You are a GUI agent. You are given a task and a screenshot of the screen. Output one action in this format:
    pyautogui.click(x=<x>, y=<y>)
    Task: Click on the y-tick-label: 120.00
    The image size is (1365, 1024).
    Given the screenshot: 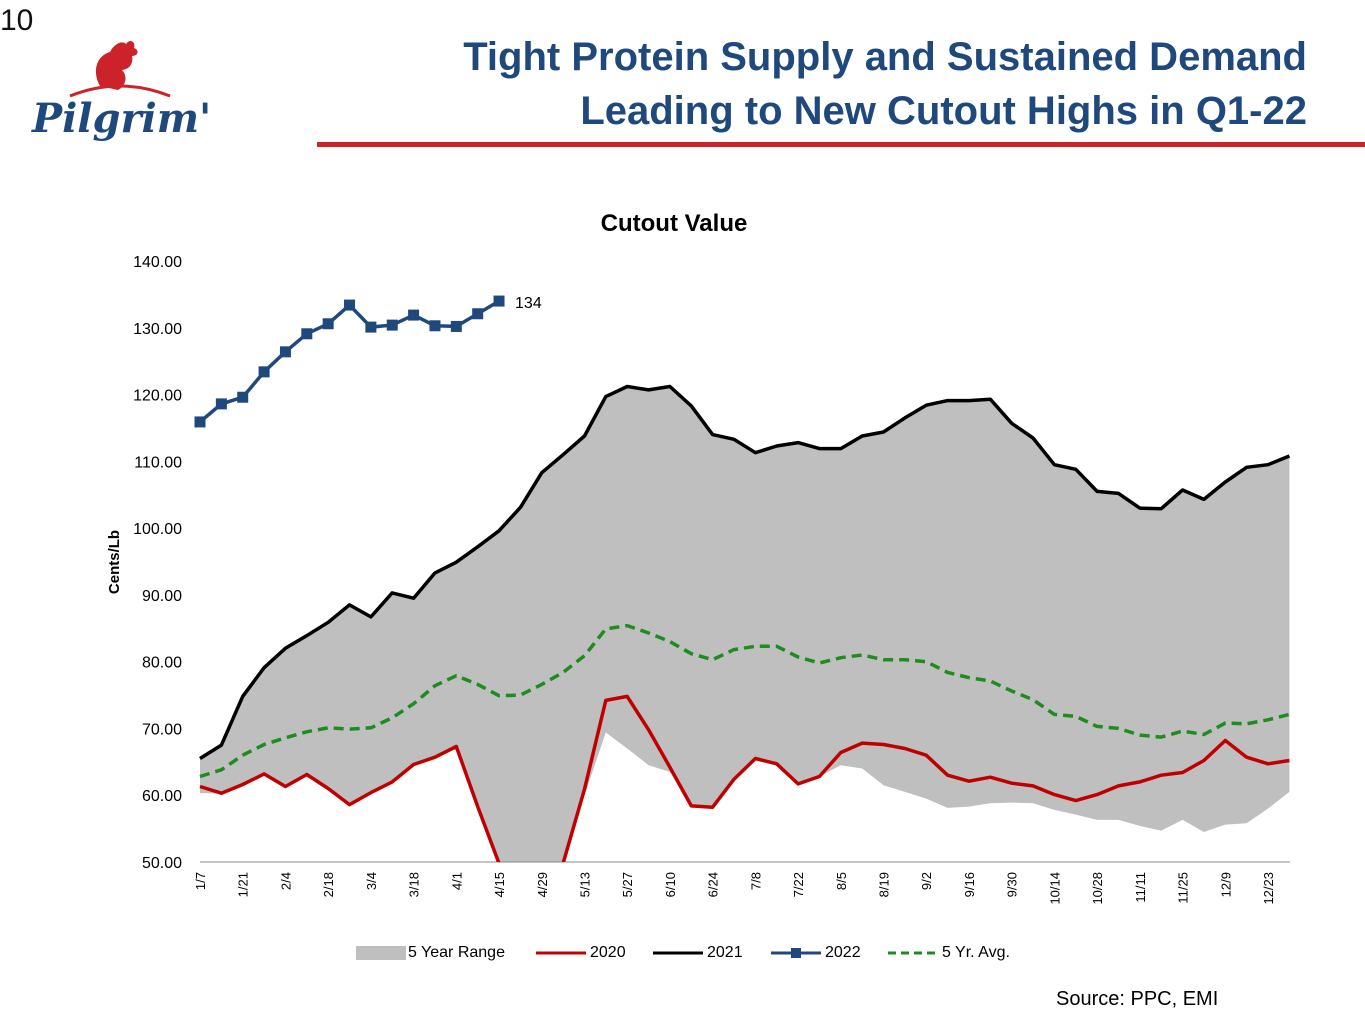 What is the action you would take?
    pyautogui.click(x=157, y=396)
    